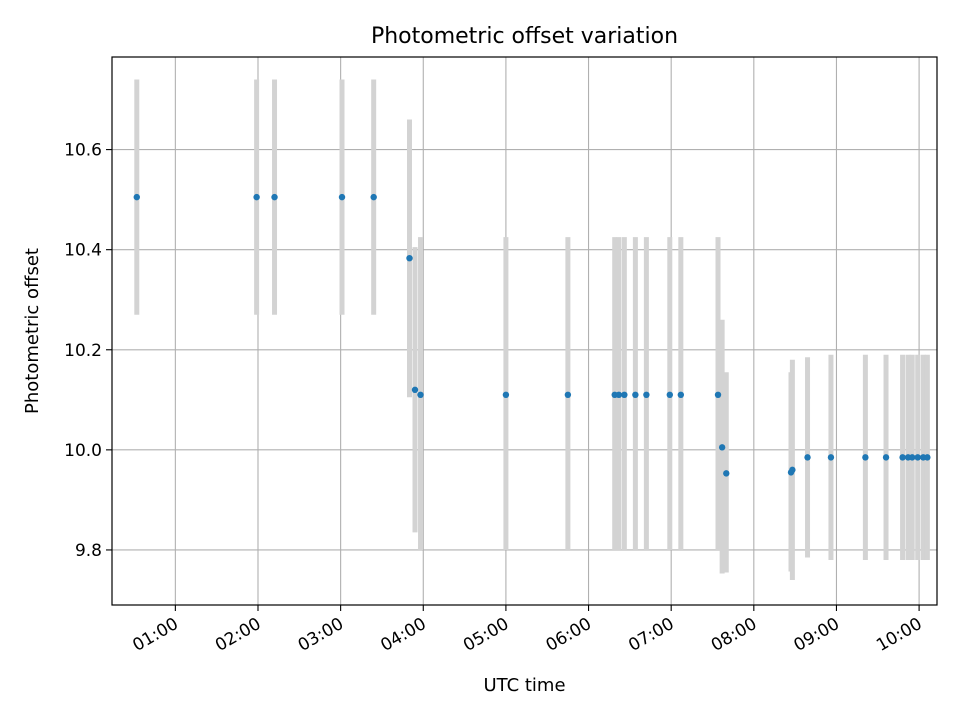  Describe the element at coordinates (83, 151) in the screenshot. I see `y-tick-label: 10.6` at that location.